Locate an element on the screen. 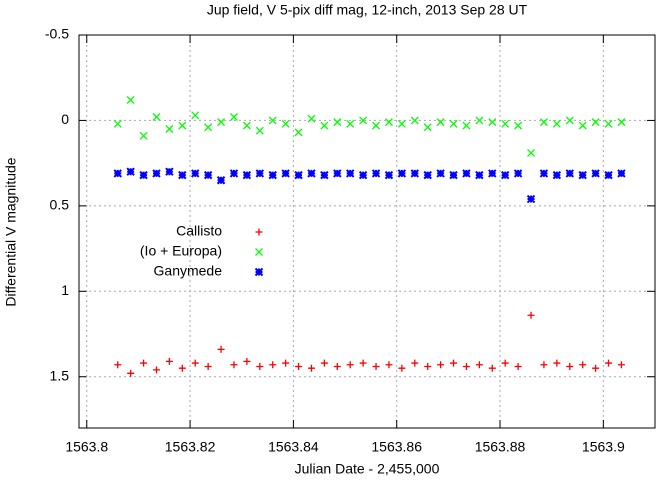  legend-label: Ganymede is located at coordinates (188, 271).